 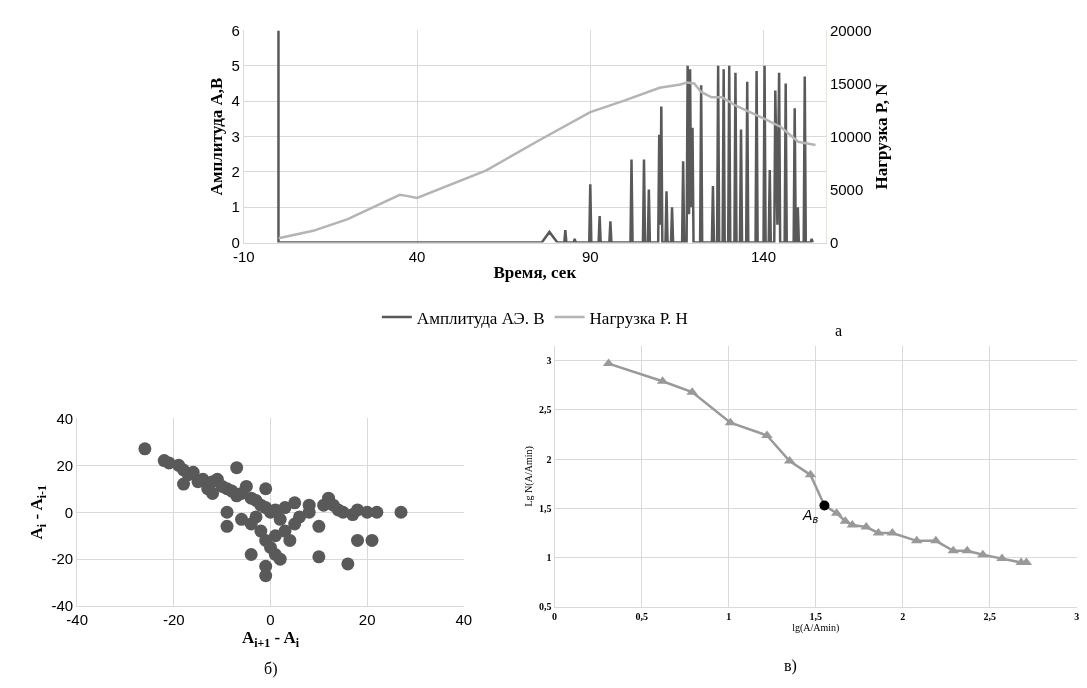 I want to click on line-series, so click(x=547, y=160).